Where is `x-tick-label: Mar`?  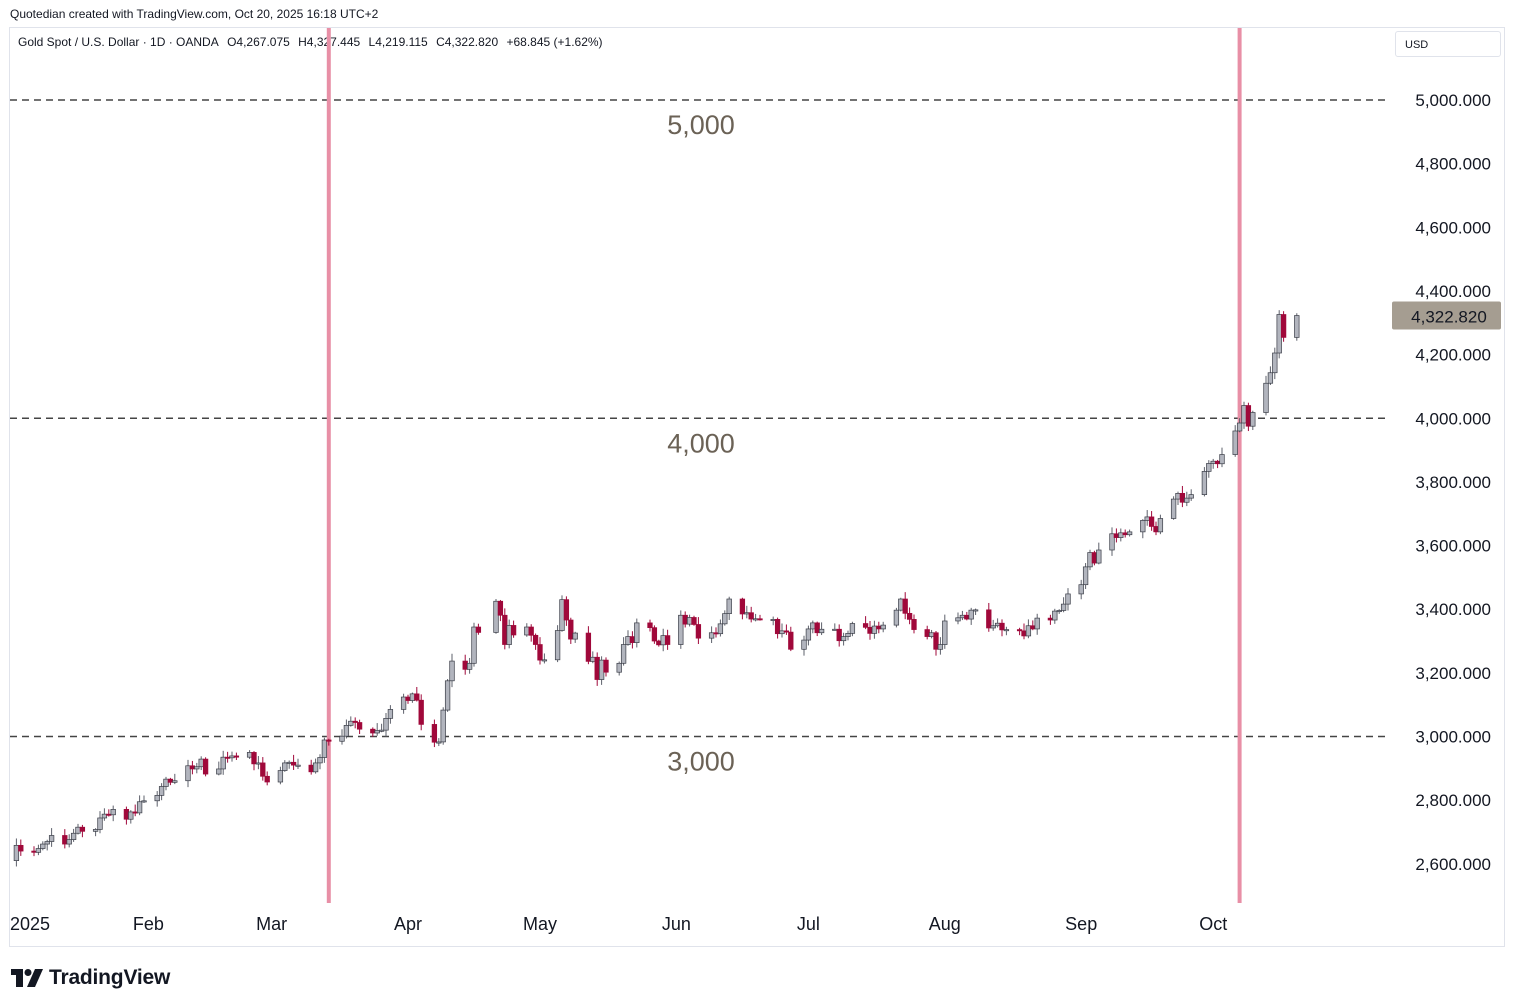 x-tick-label: Mar is located at coordinates (271, 924).